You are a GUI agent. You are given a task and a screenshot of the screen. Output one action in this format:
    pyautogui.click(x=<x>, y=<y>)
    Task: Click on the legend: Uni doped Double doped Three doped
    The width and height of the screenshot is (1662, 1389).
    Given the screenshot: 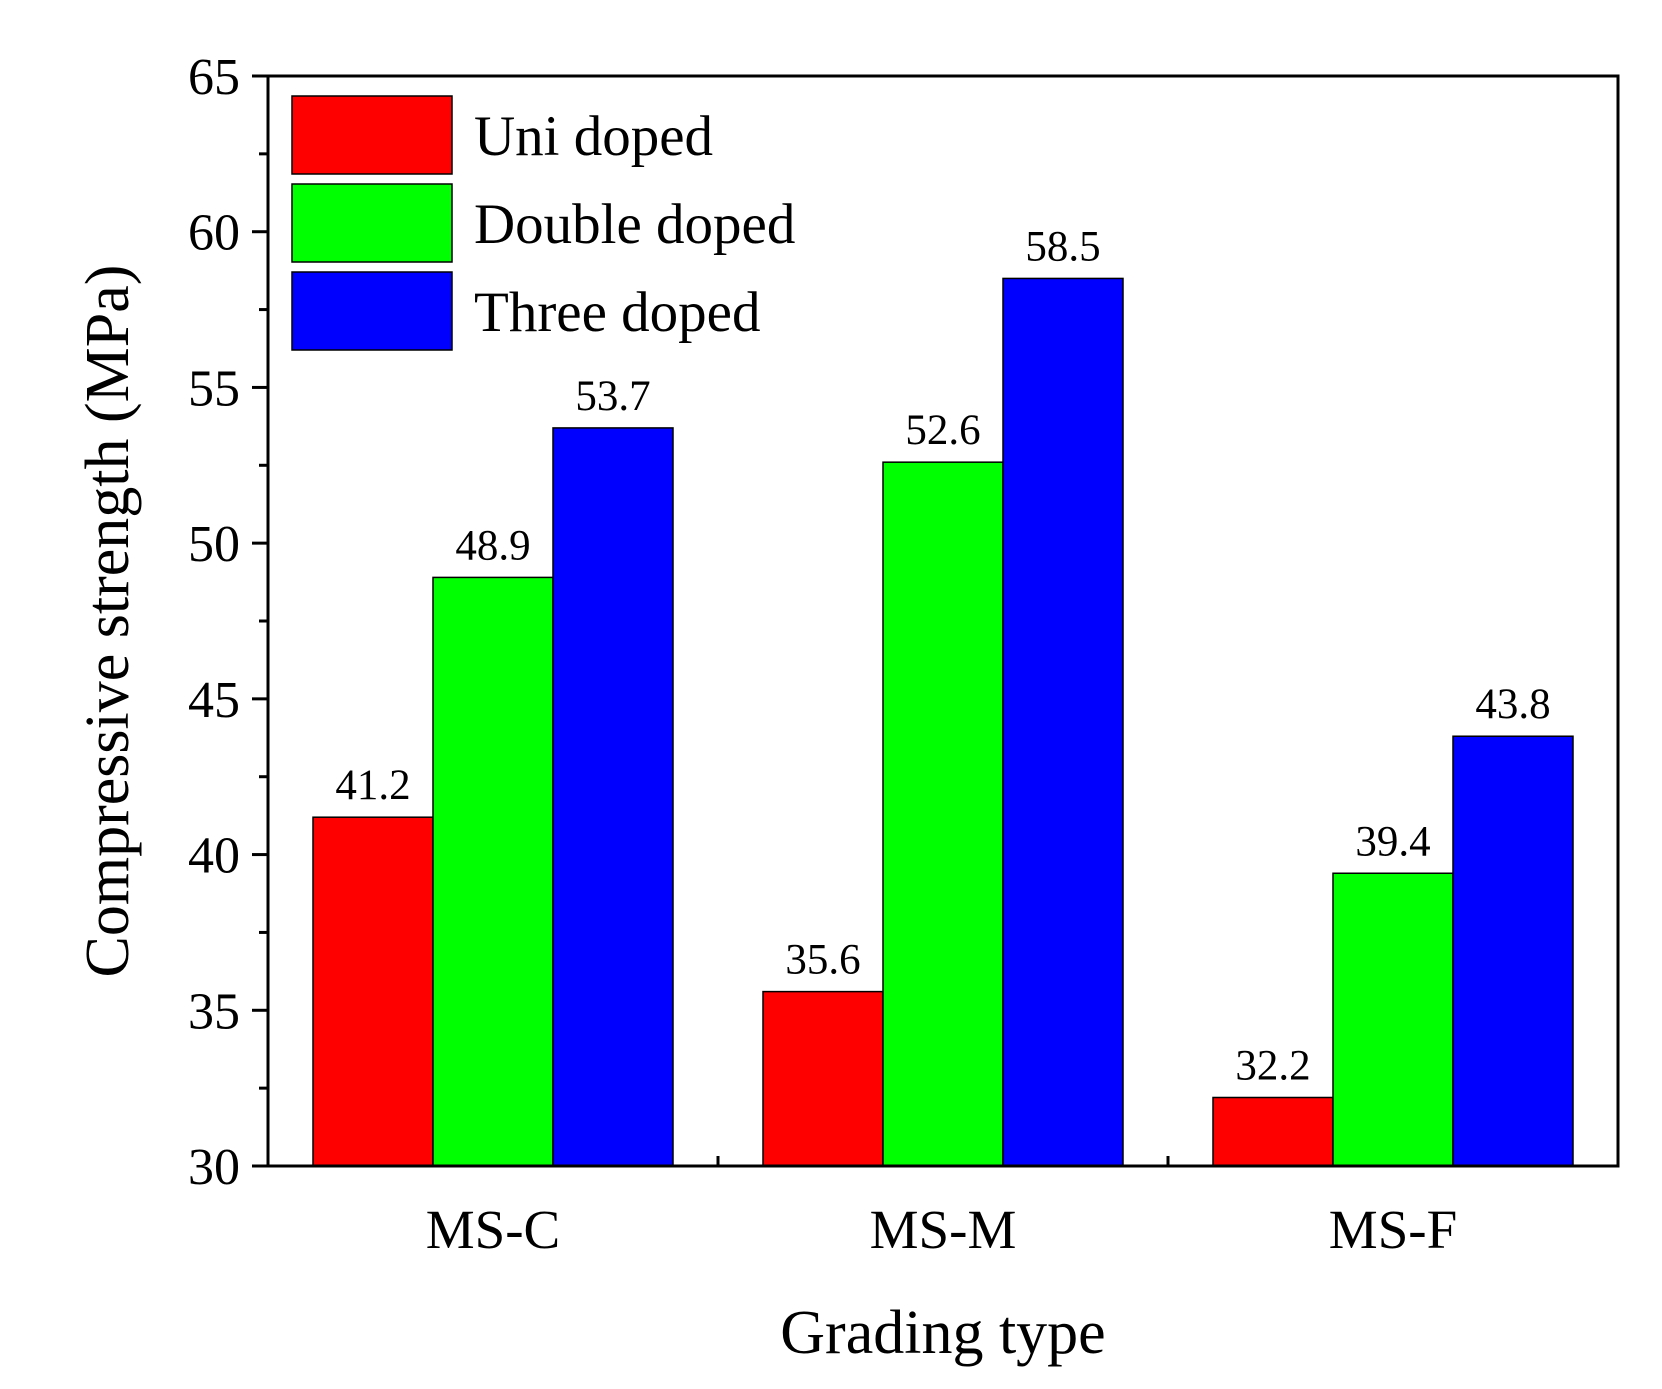 What is the action you would take?
    pyautogui.click(x=543, y=223)
    